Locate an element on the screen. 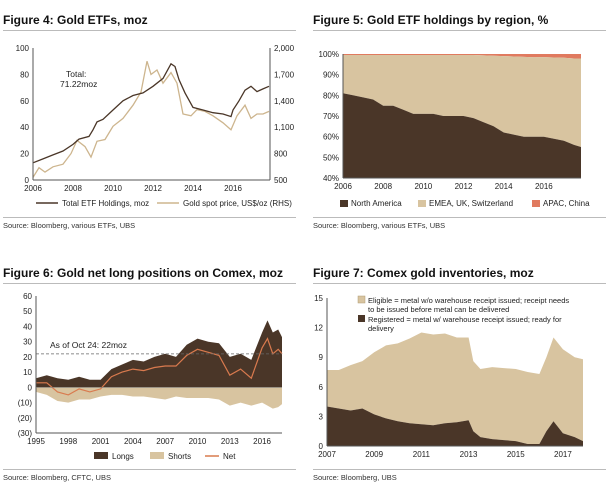 This screenshot has width=609, height=494. fig4-y-tick-right: 1,100 is located at coordinates (284, 127).